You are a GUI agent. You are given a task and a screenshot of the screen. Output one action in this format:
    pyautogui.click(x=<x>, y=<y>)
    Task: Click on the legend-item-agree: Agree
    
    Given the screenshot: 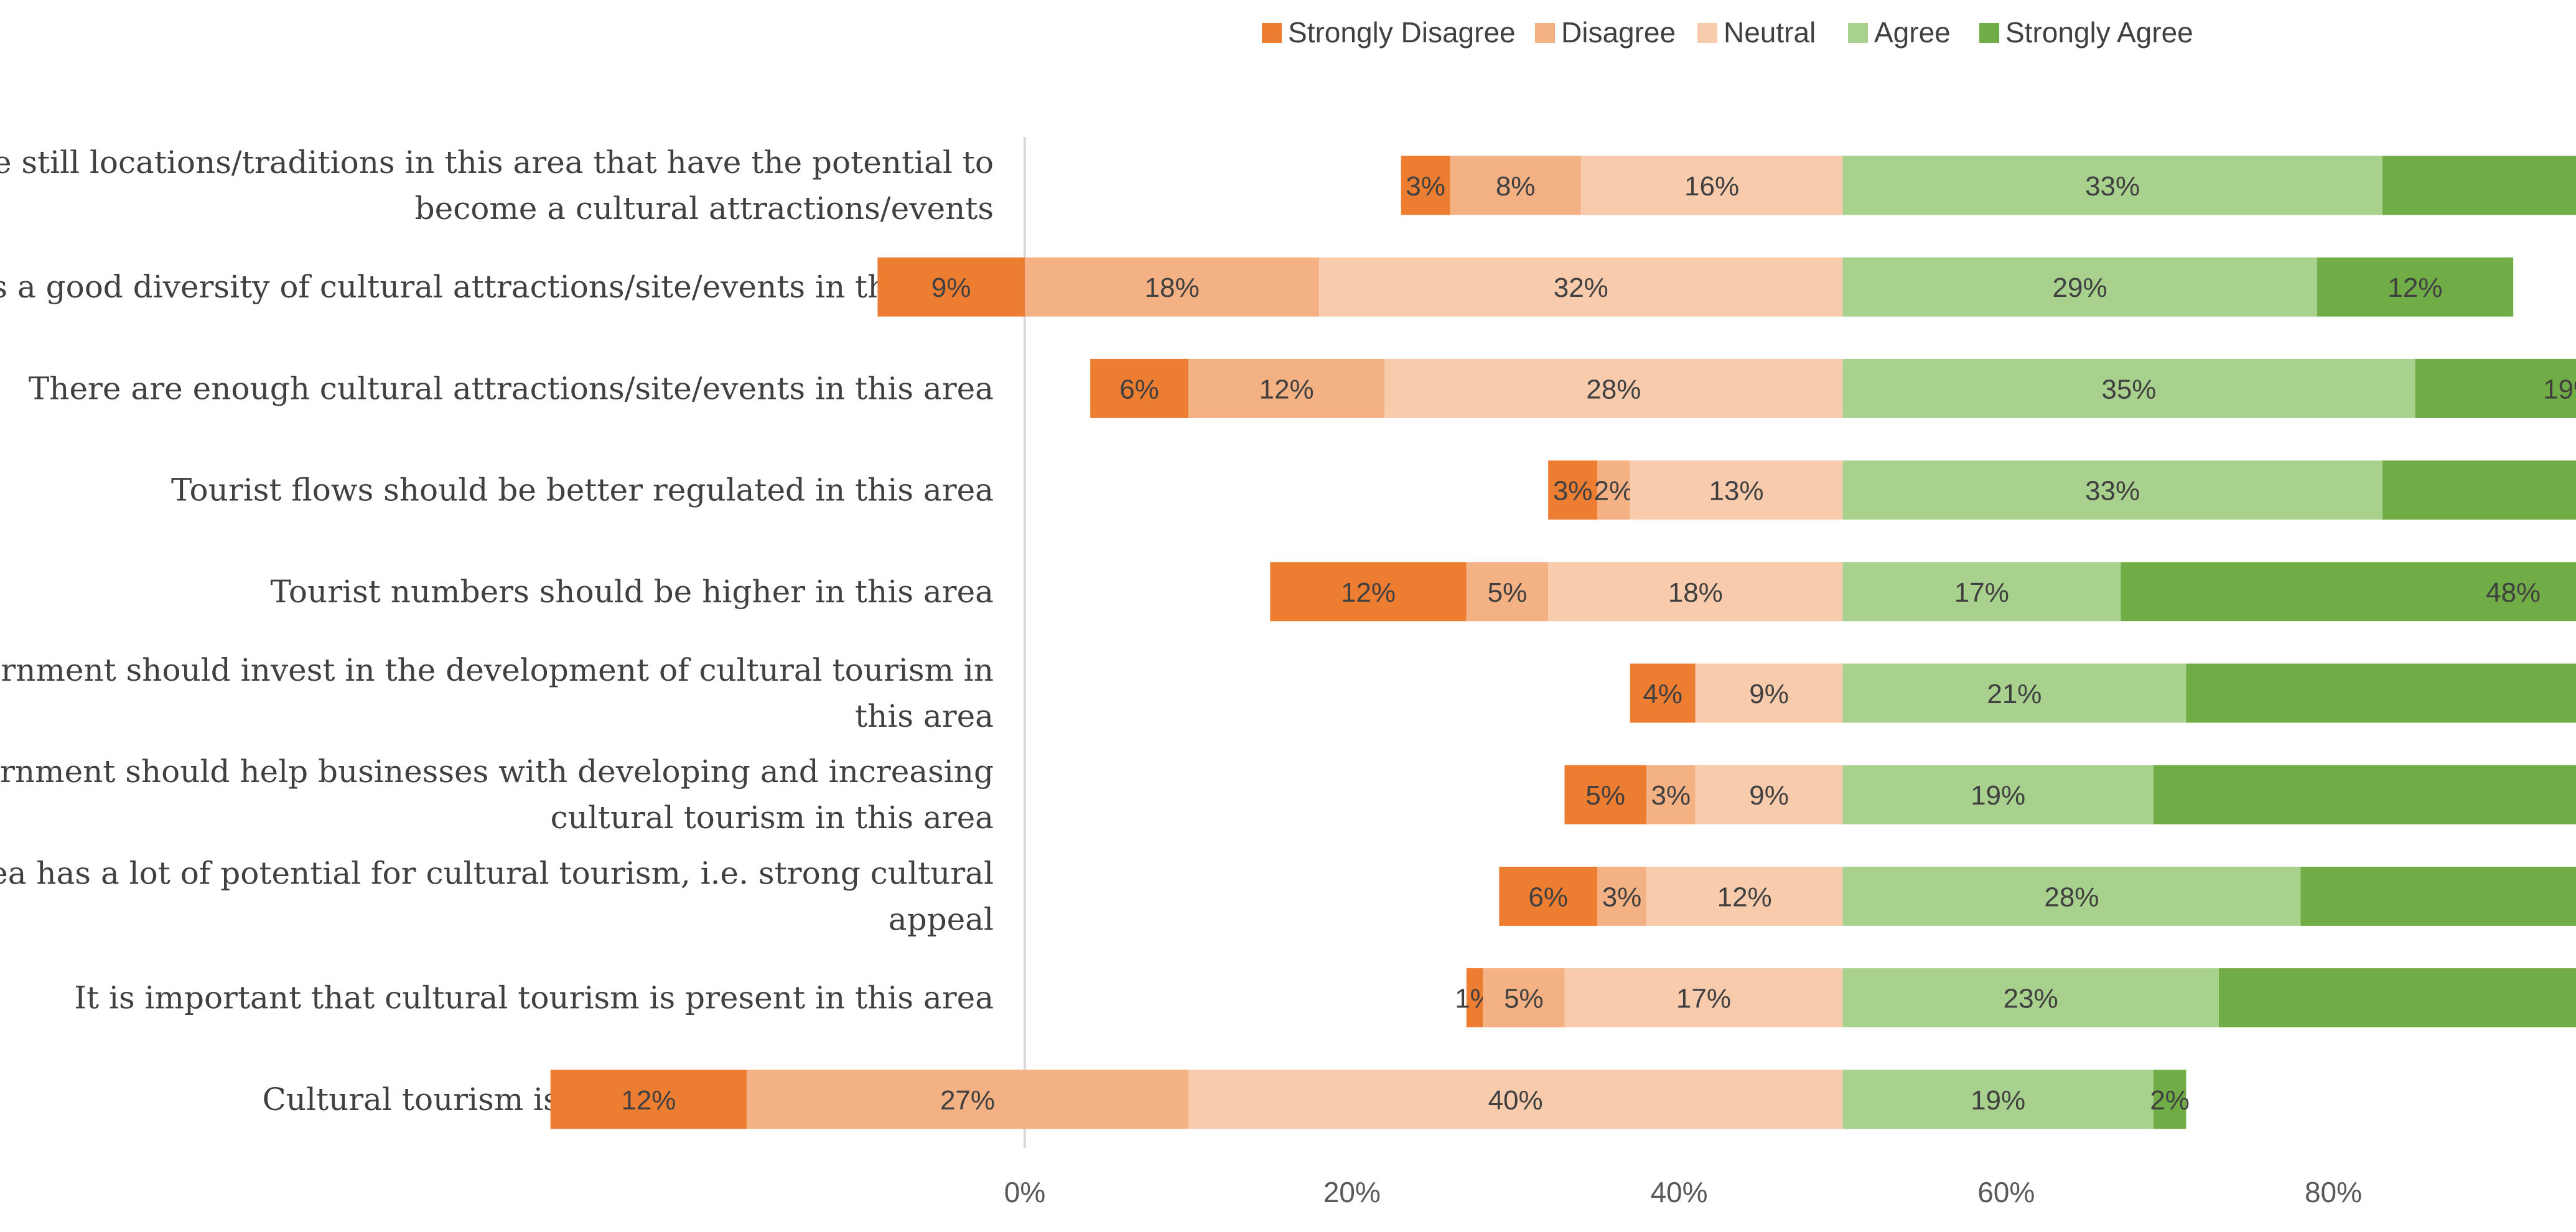 What is the action you would take?
    pyautogui.click(x=1900, y=32)
    